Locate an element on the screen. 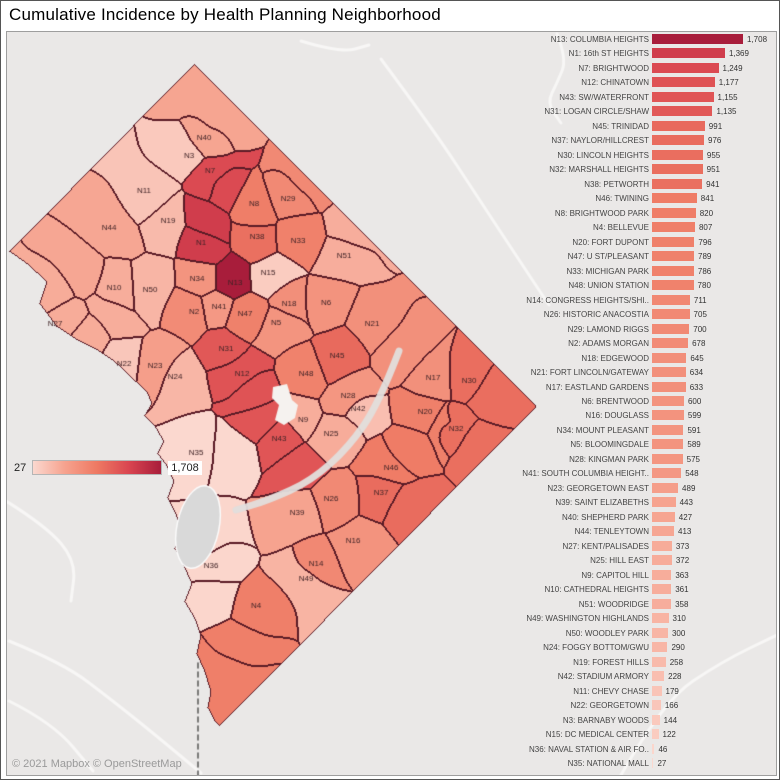 The width and height of the screenshot is (780, 780). bar-value: 443 is located at coordinates (686, 503).